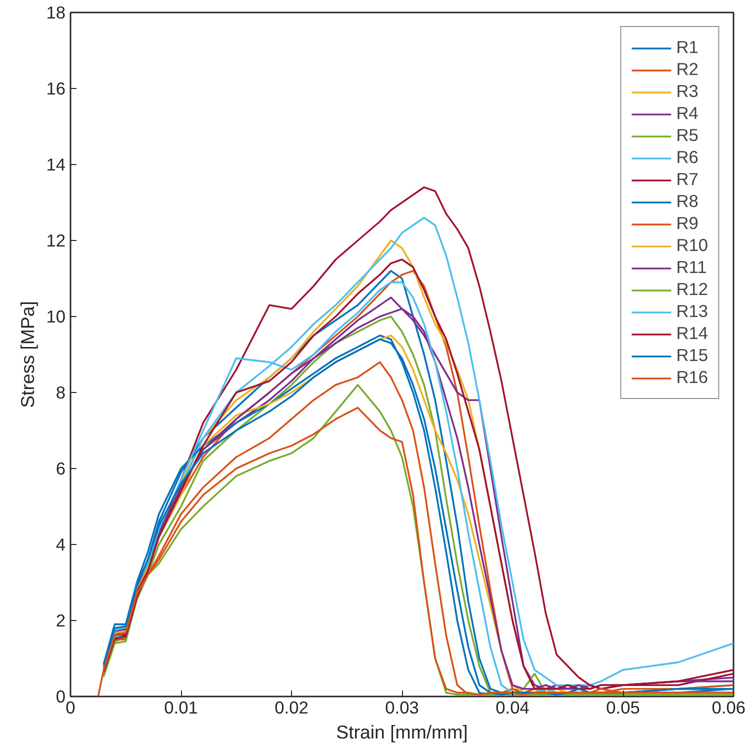 Image resolution: width=753 pixels, height=753 pixels. Describe the element at coordinates (687, 157) in the screenshot. I see `legend-label: R6` at that location.